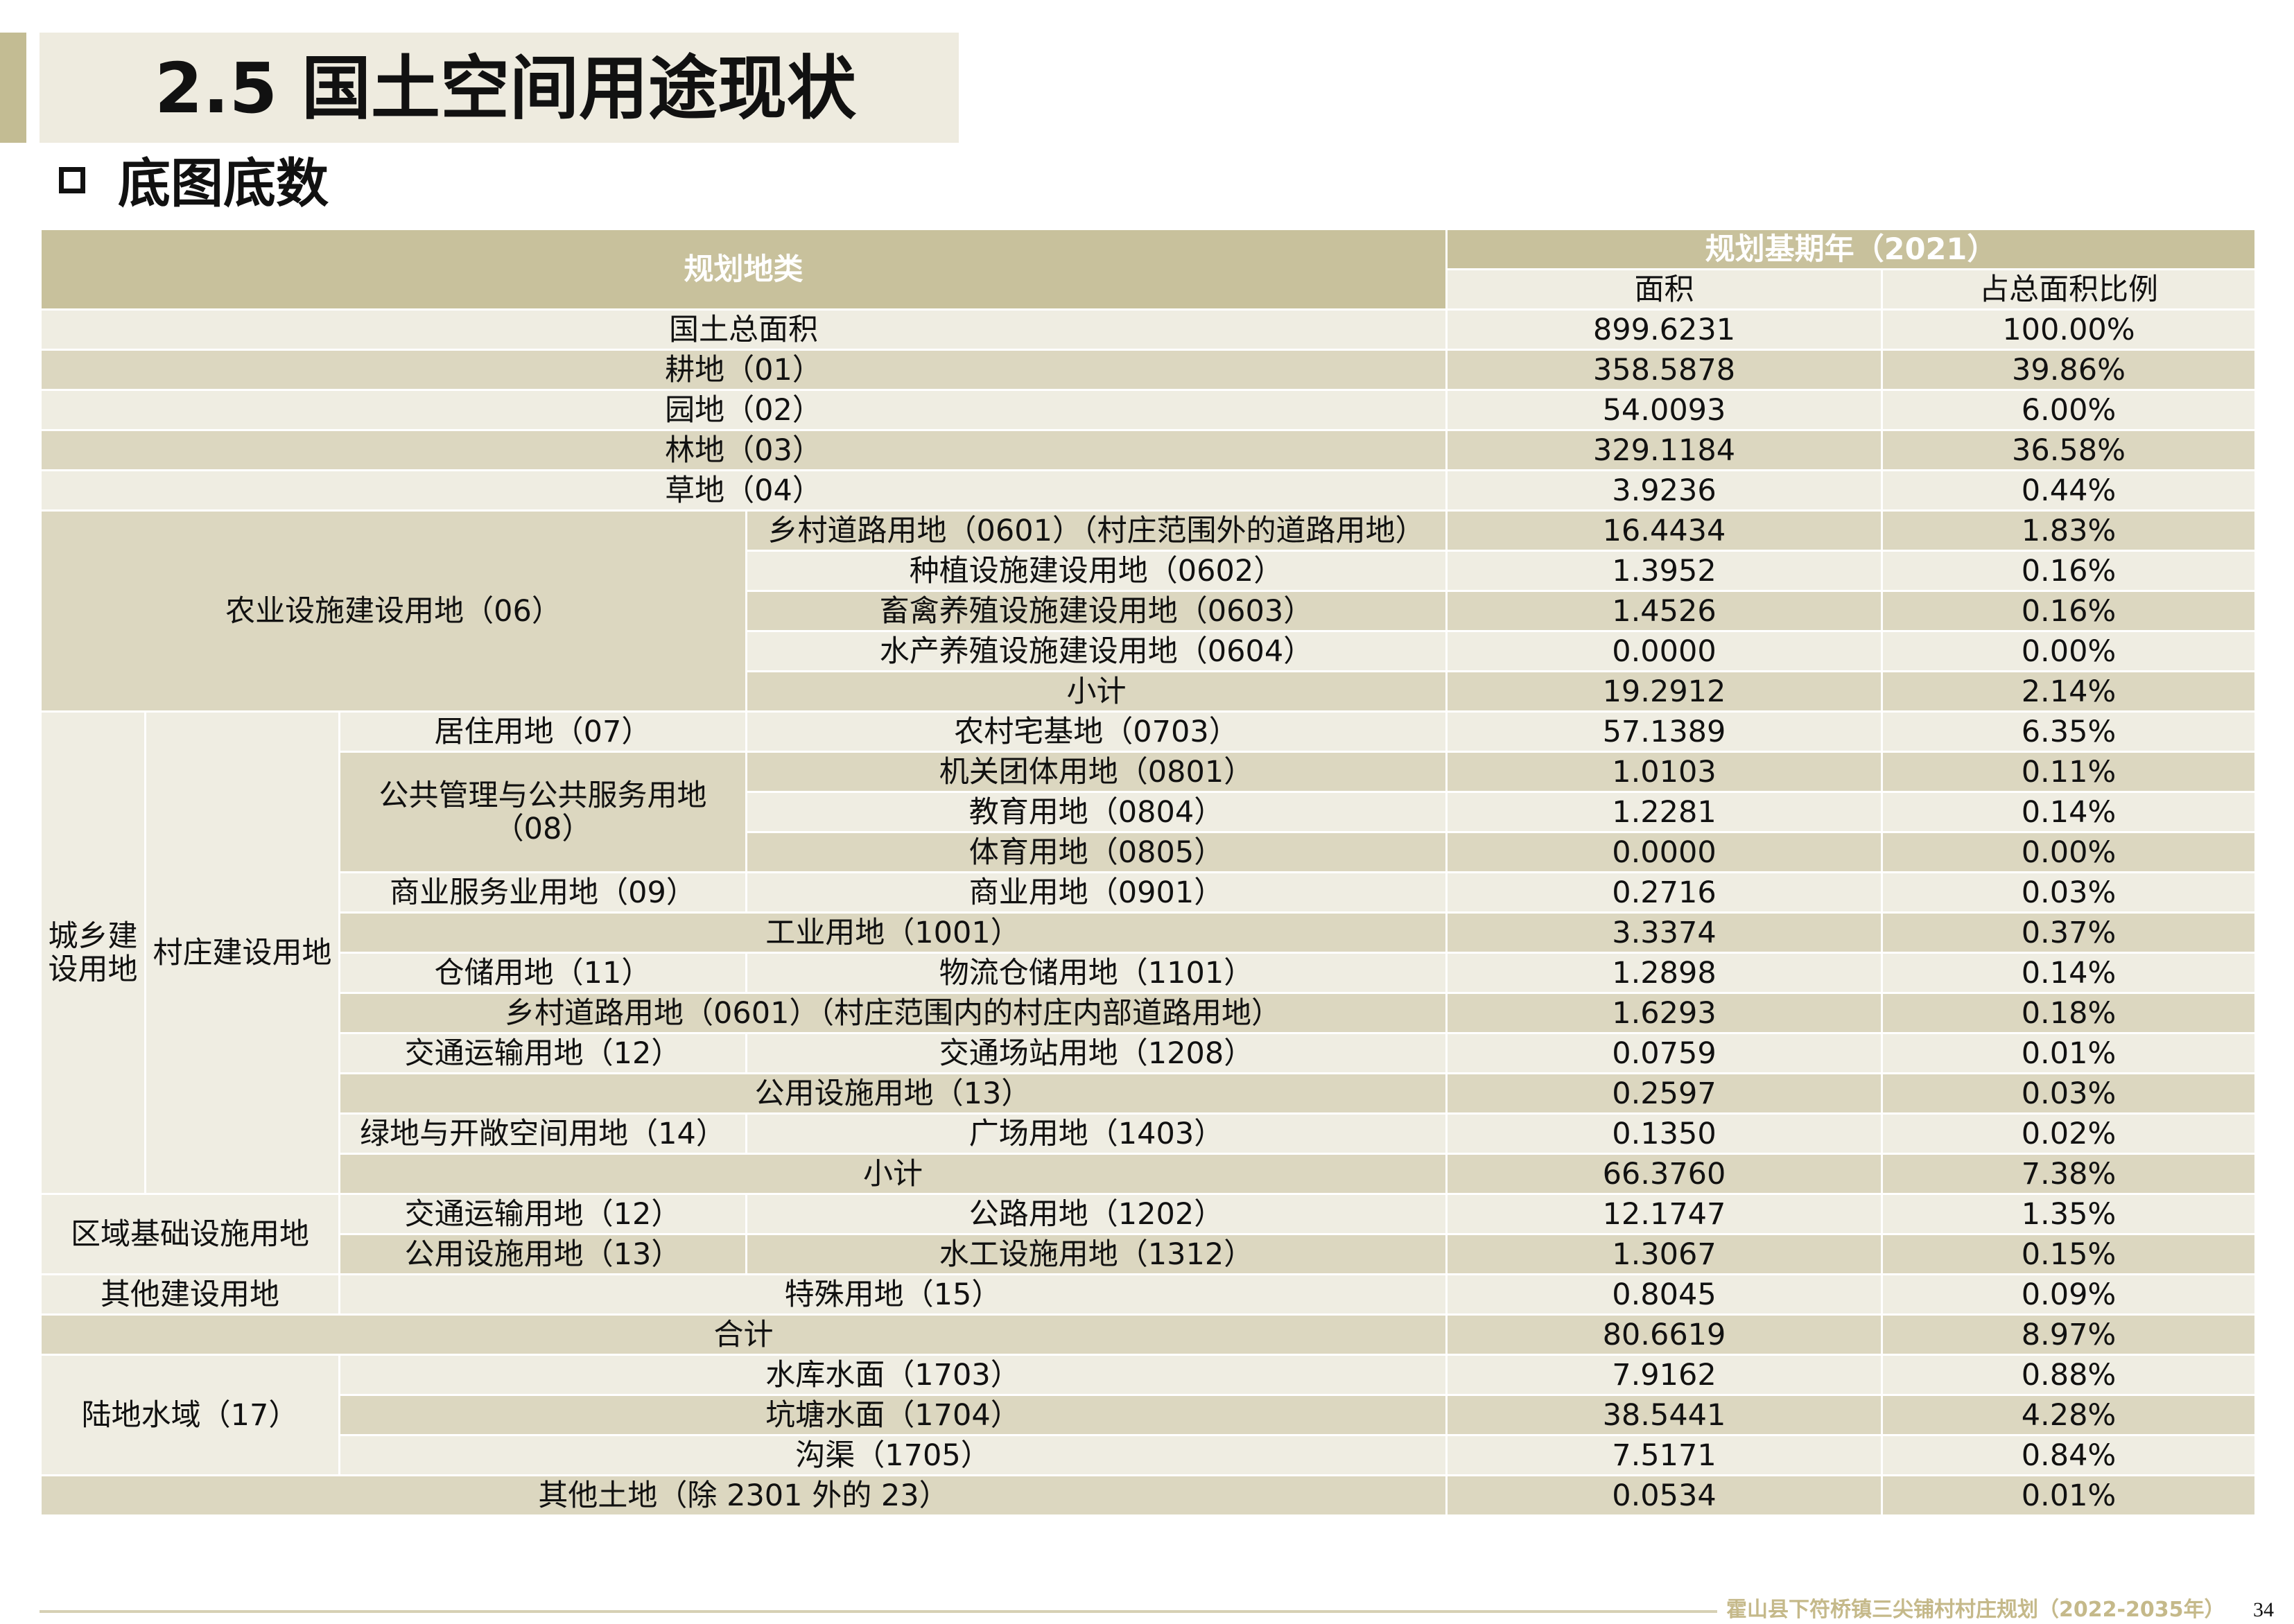 Image resolution: width=2294 pixels, height=1624 pixels. What do you see at coordinates (1664, 1455) in the screenshot?
I see `area-cell: 7.5171` at bounding box center [1664, 1455].